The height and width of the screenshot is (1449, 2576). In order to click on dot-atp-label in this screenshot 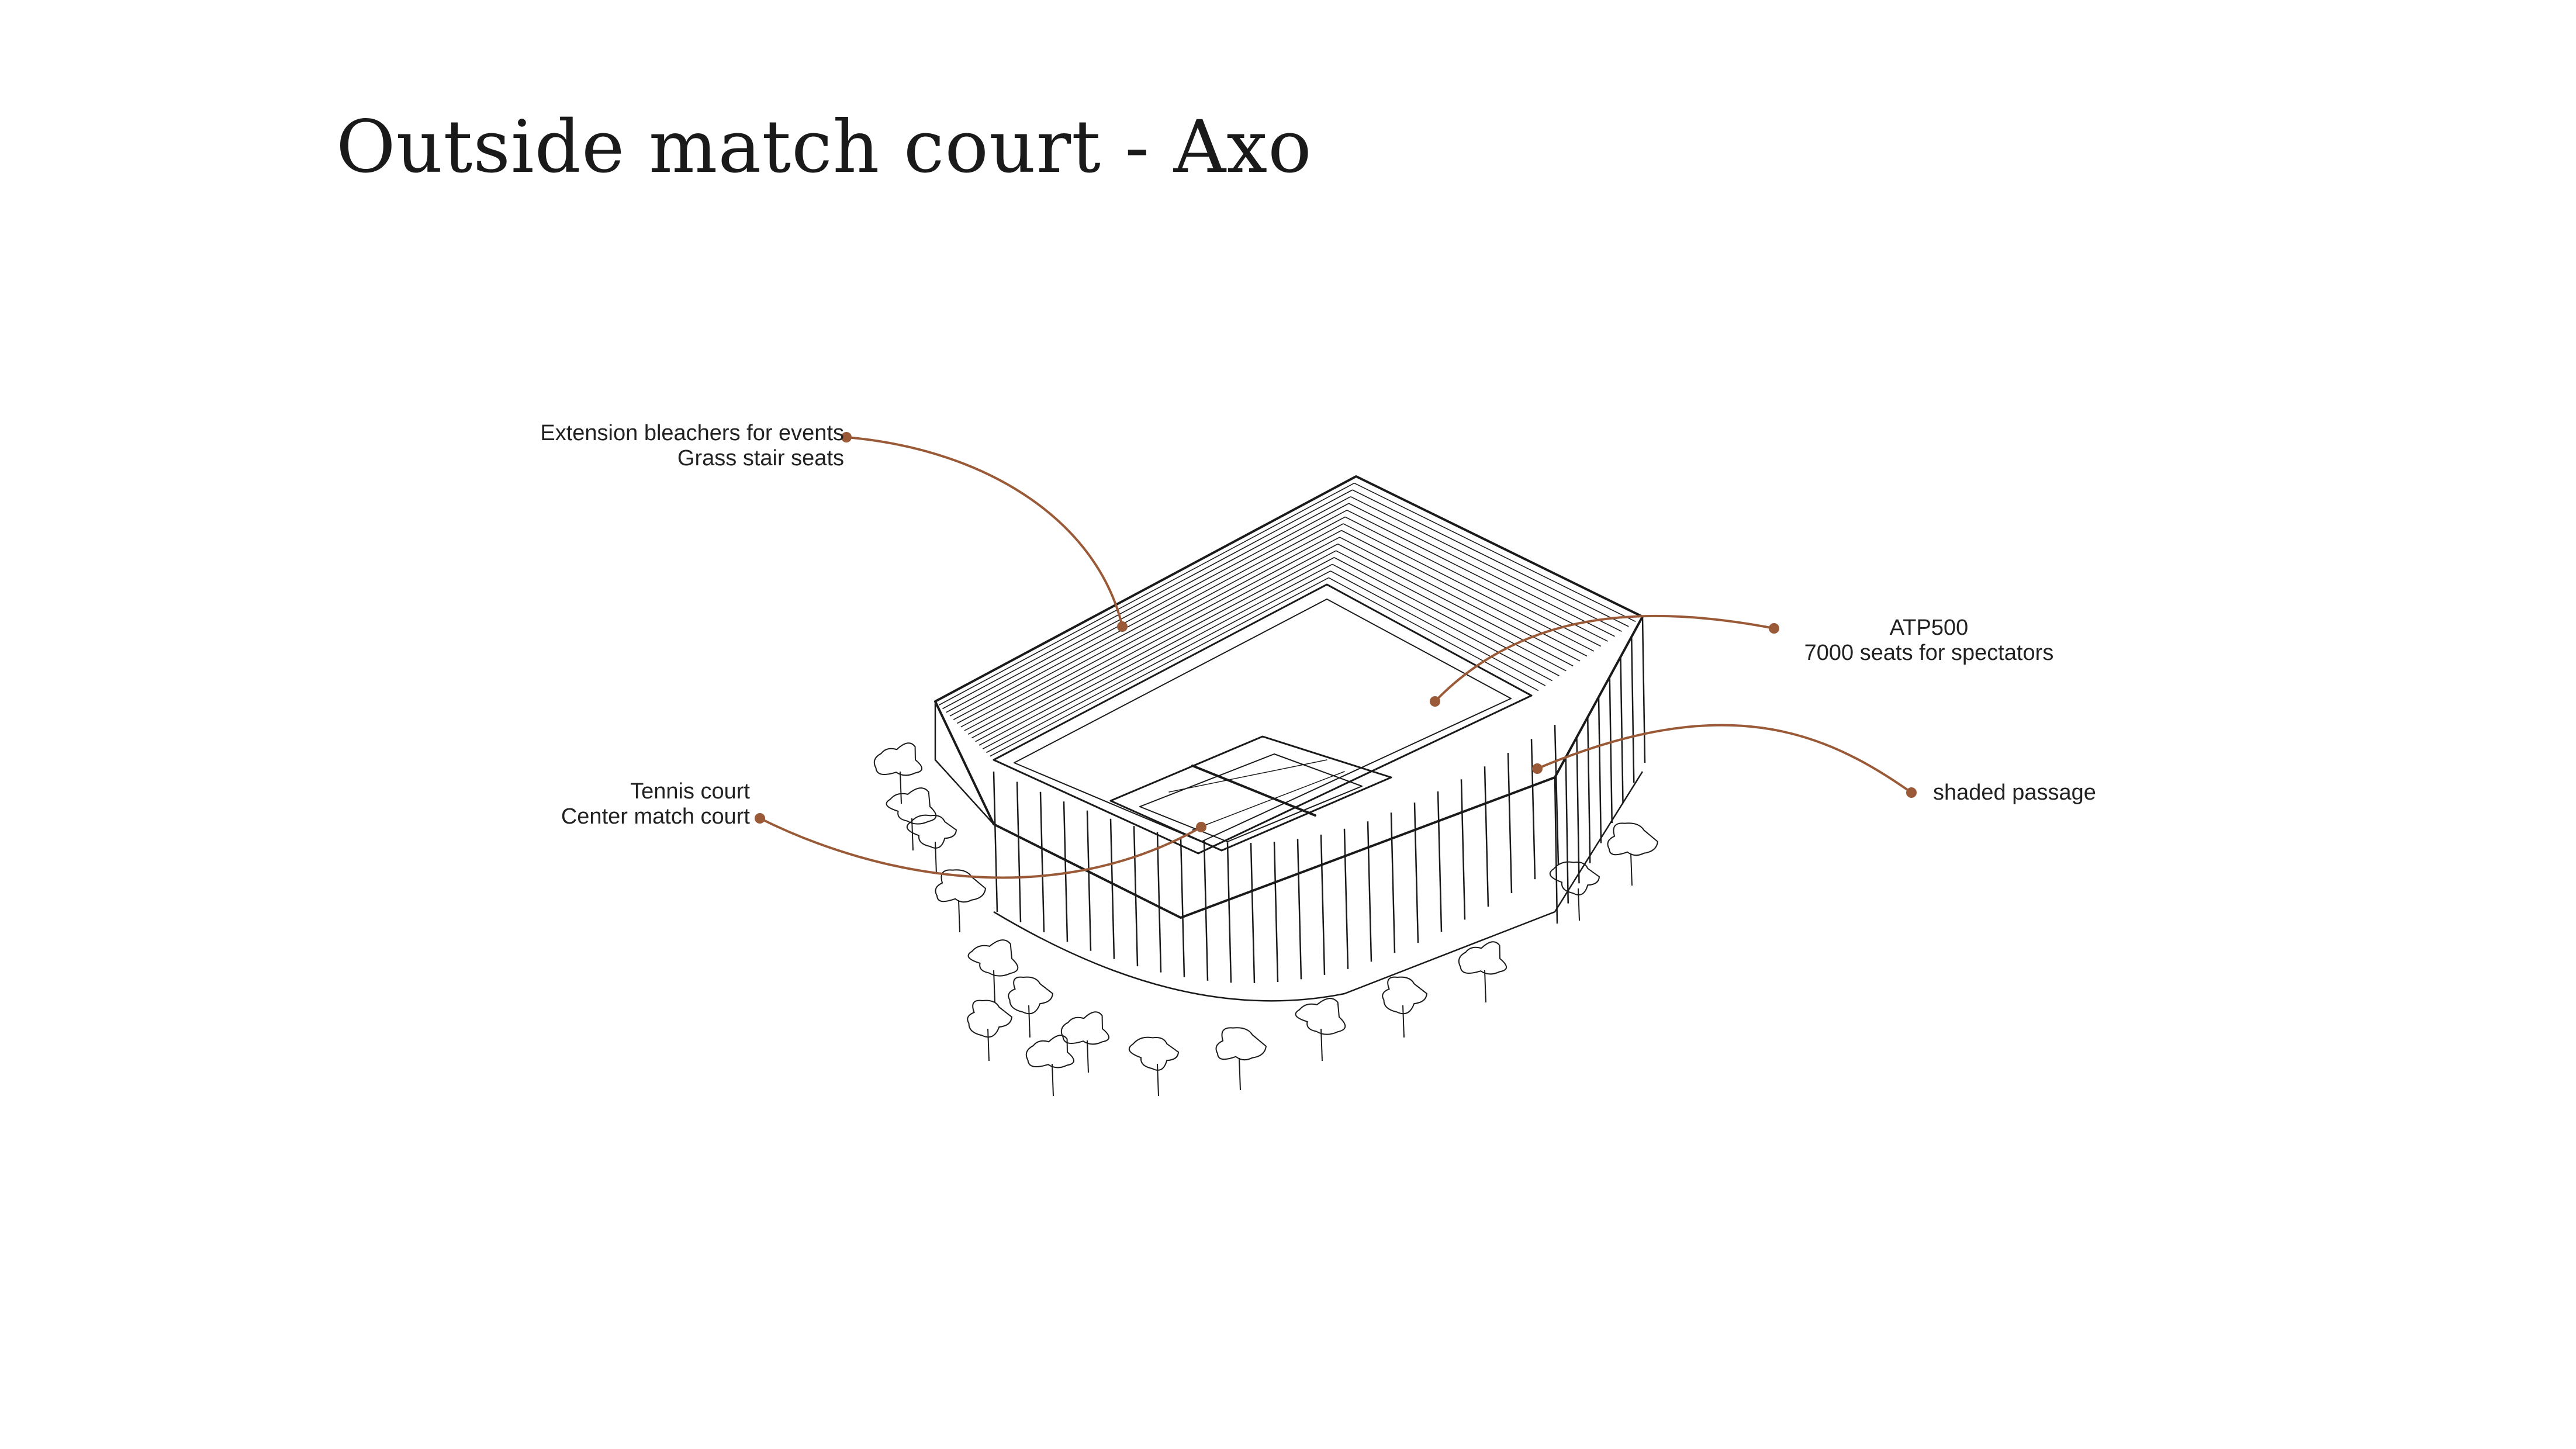, I will do `click(1774, 628)`.